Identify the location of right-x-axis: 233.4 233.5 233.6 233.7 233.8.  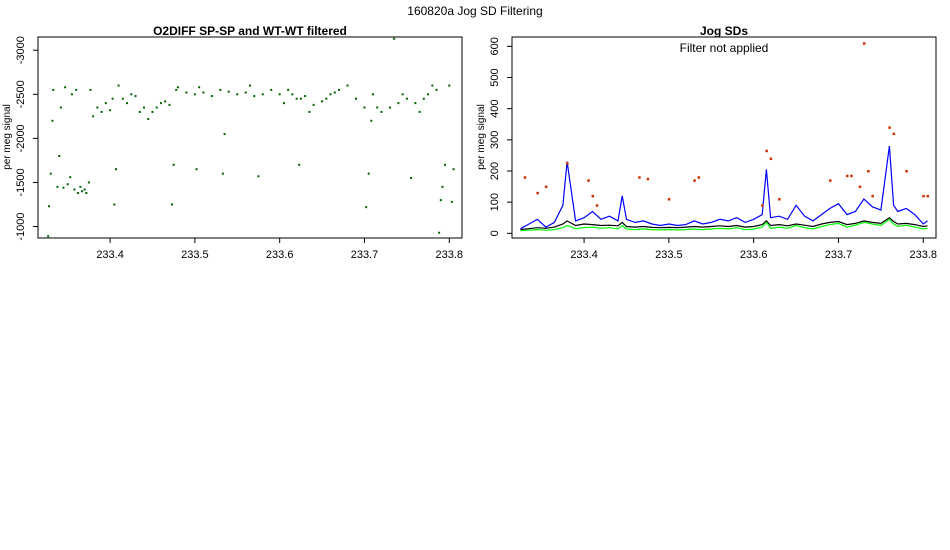
(753, 249).